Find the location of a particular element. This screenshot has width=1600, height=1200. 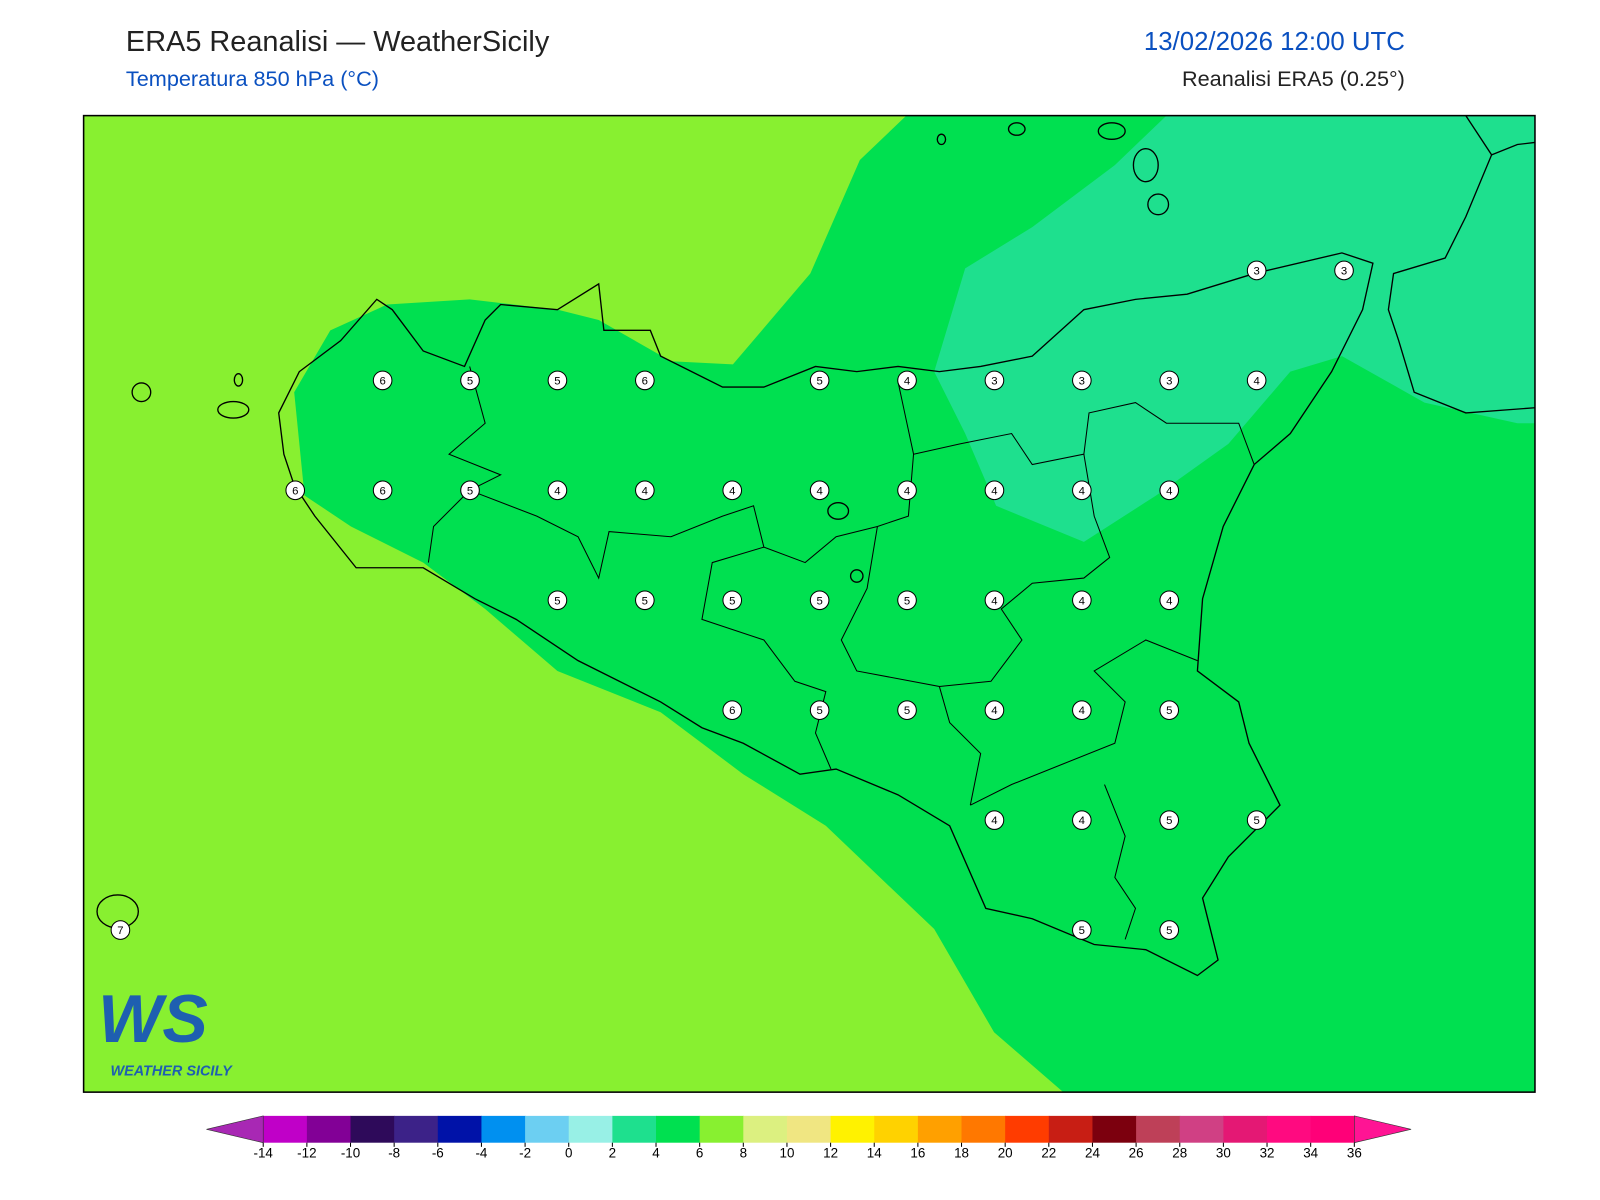

colorbar-tick-label: -10 is located at coordinates (350, 1153).